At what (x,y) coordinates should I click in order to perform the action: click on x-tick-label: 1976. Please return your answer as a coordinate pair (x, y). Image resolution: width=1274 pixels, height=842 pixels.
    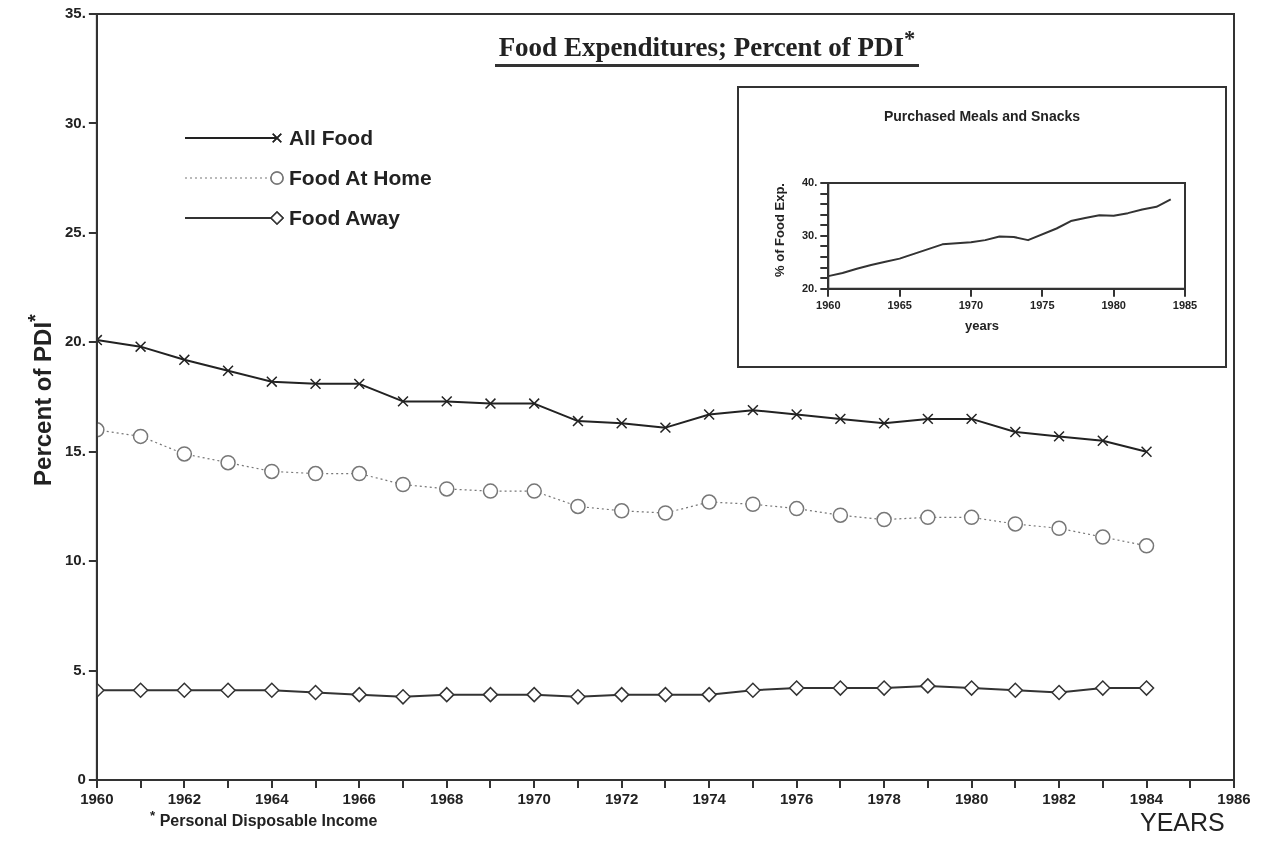
    Looking at the image, I should click on (796, 799).